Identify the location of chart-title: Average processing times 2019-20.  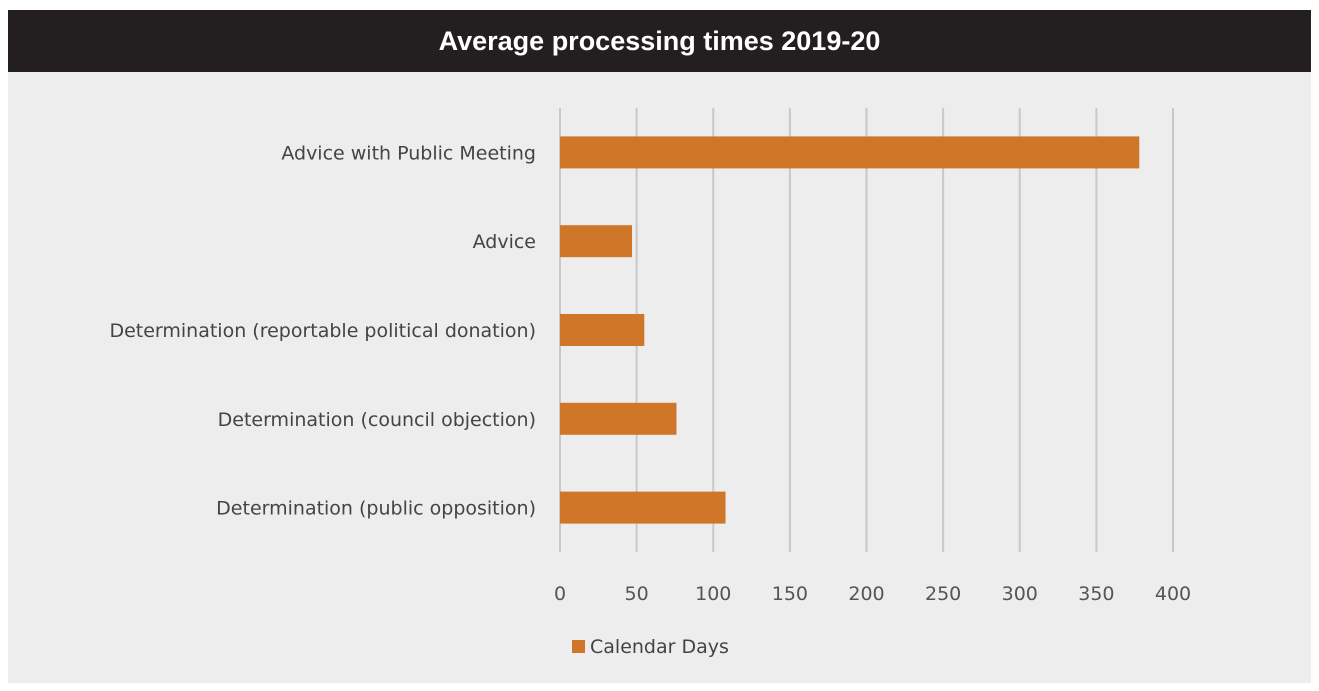
(659, 41).